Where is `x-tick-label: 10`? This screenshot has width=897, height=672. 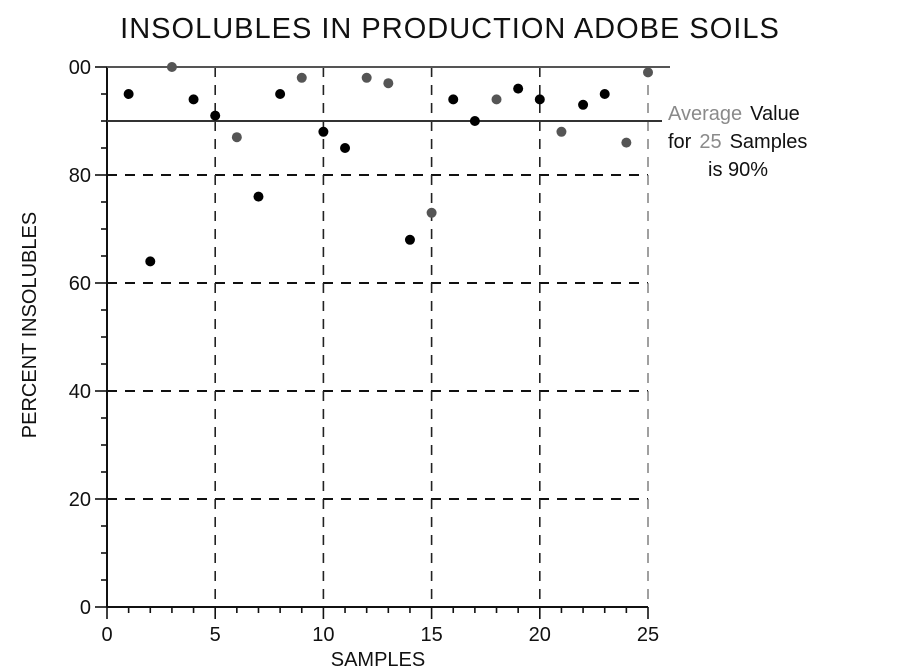 x-tick-label: 10 is located at coordinates (323, 635).